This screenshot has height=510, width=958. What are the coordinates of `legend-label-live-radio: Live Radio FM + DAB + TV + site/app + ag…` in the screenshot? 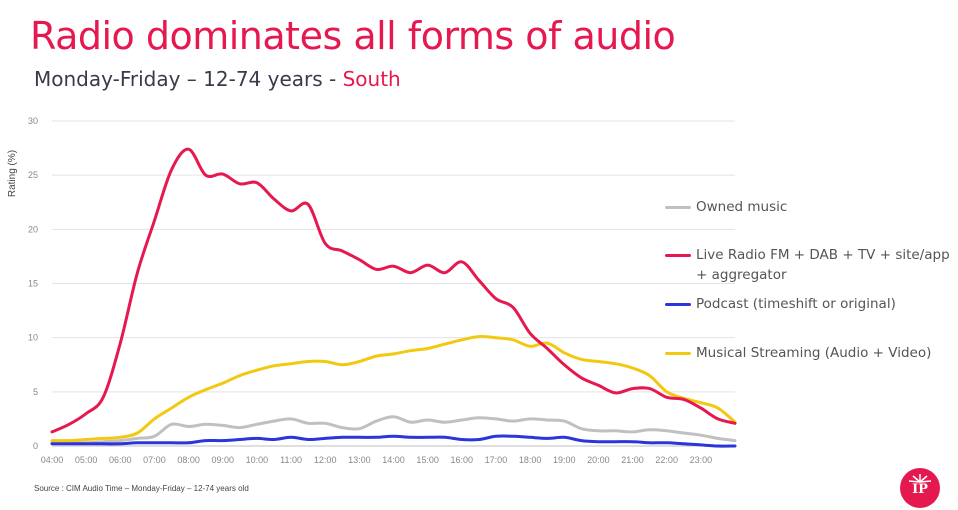 It's located at (823, 265).